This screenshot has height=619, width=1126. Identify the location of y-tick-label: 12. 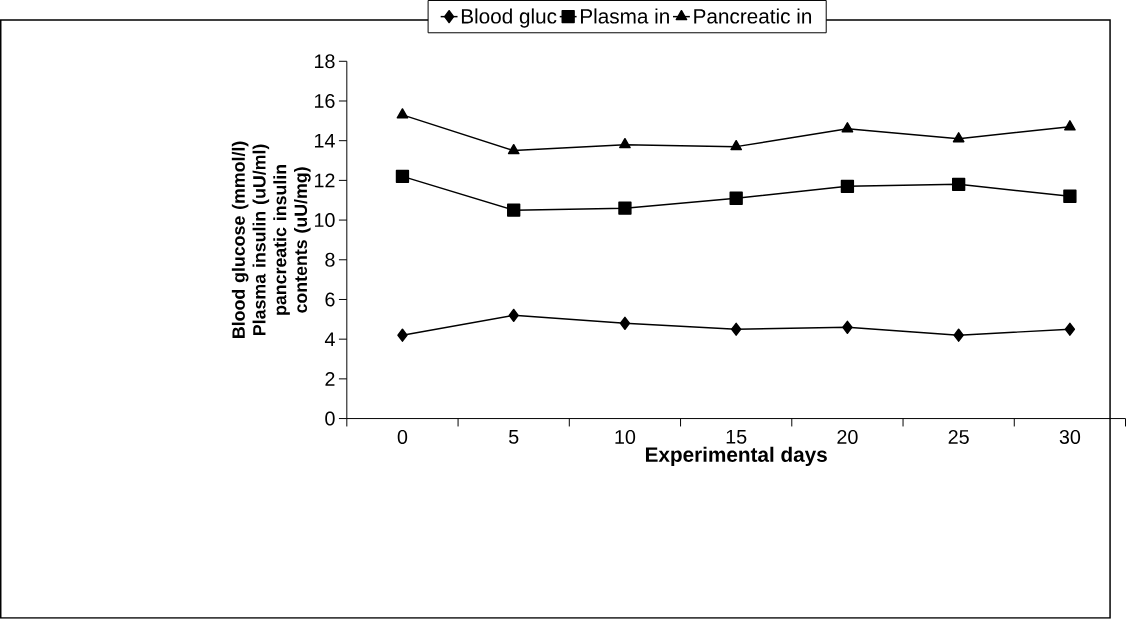
(324, 180).